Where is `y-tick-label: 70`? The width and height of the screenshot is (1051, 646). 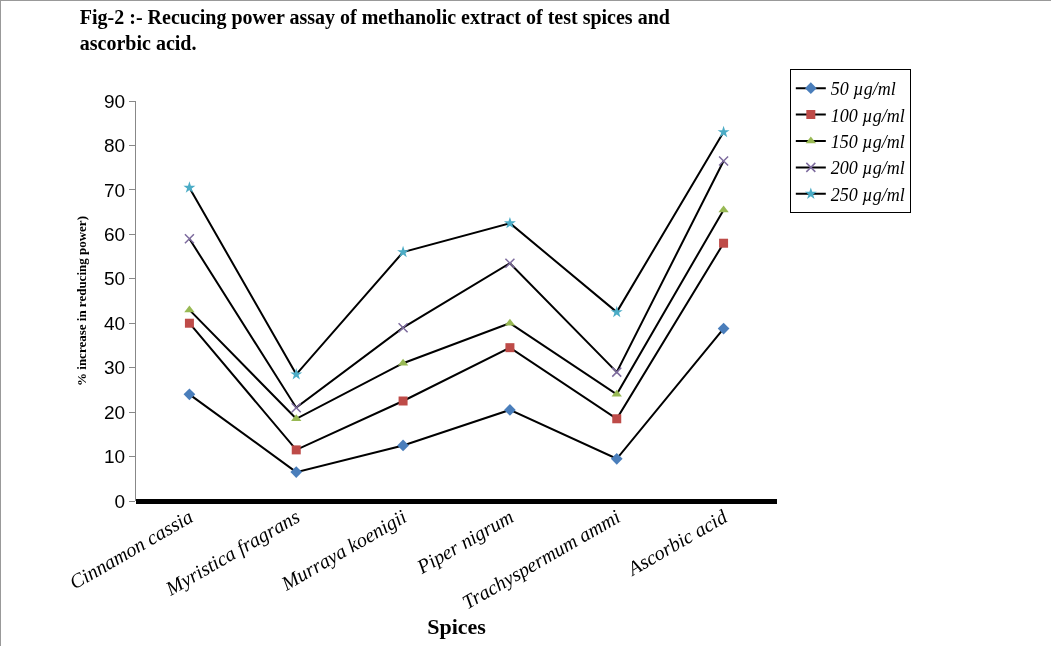 y-tick-label: 70 is located at coordinates (115, 190).